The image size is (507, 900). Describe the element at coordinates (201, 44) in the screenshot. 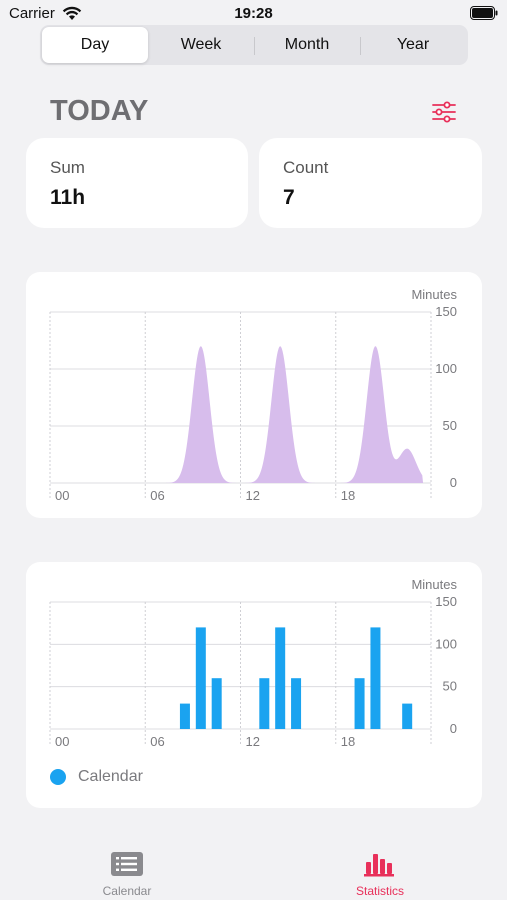

I see `segment-week: Week` at that location.